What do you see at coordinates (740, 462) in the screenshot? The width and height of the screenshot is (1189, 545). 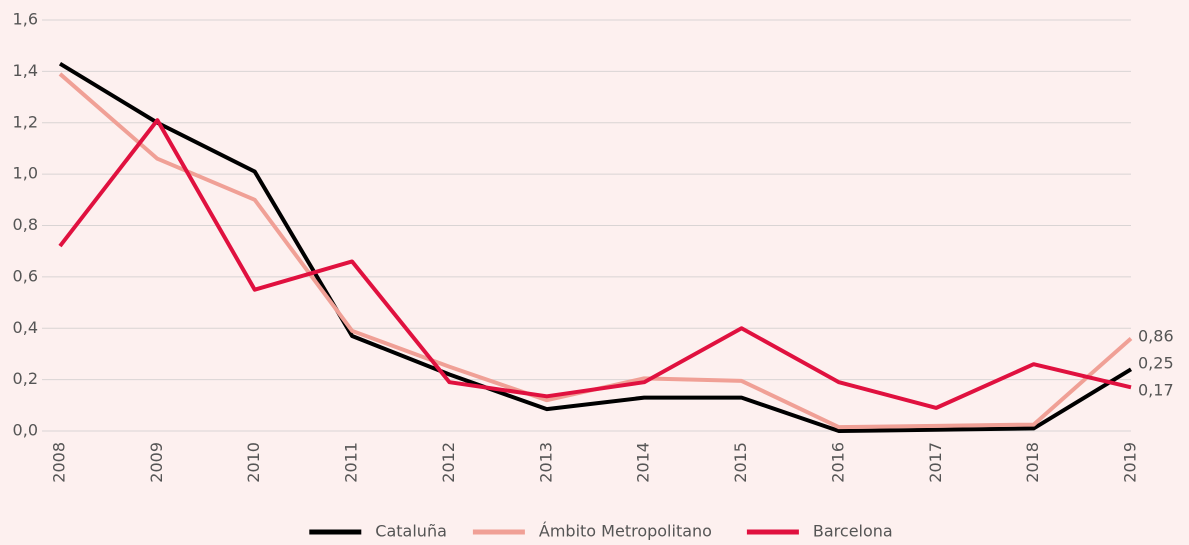 I see `x-tick-label: 2015` at bounding box center [740, 462].